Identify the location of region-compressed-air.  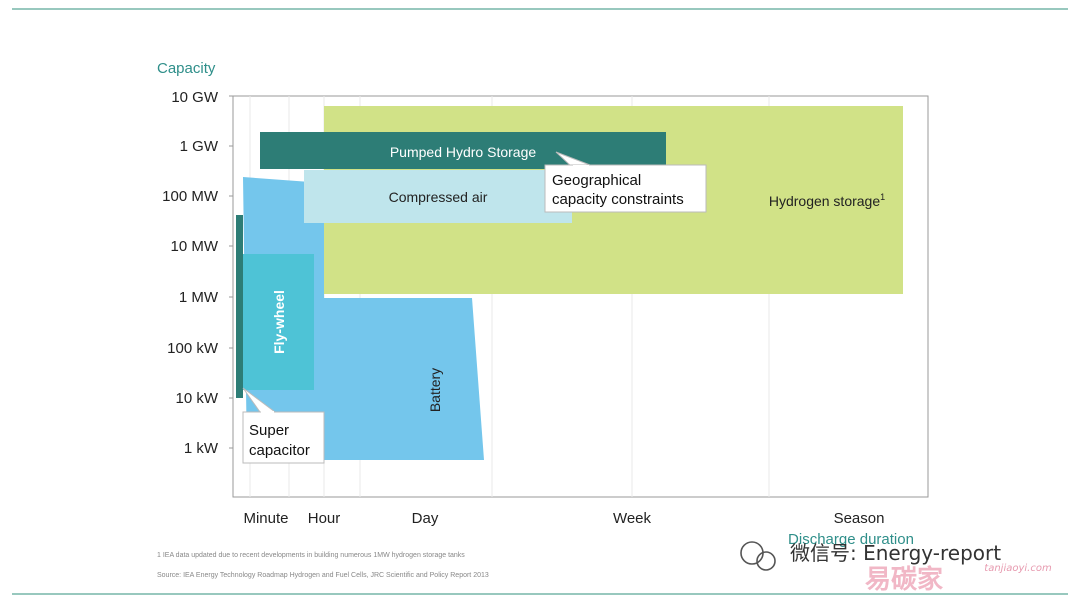
(438, 196).